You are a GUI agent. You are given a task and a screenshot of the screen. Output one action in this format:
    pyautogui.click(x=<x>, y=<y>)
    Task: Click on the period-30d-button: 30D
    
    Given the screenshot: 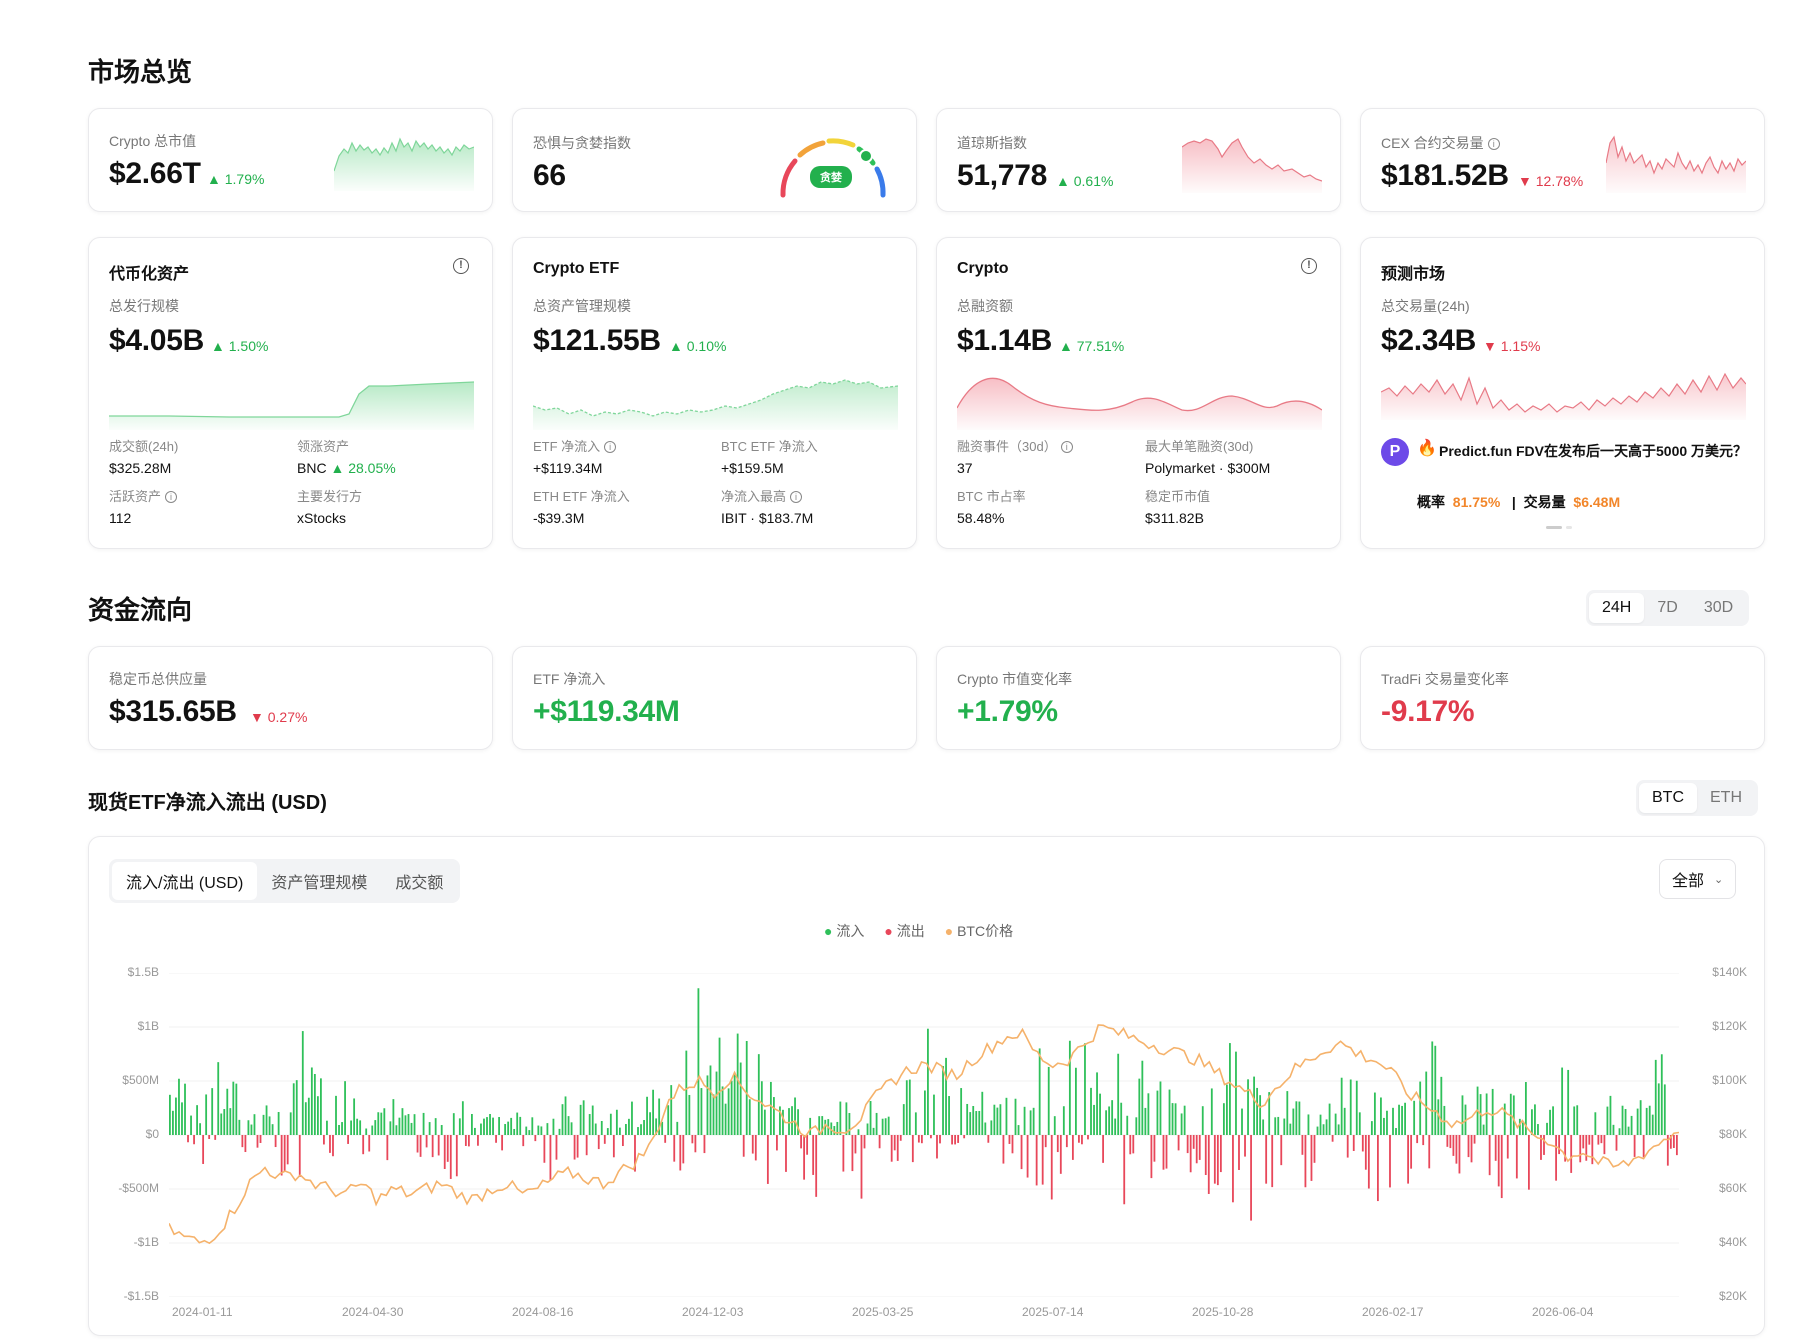 What is the action you would take?
    pyautogui.click(x=1718, y=607)
    